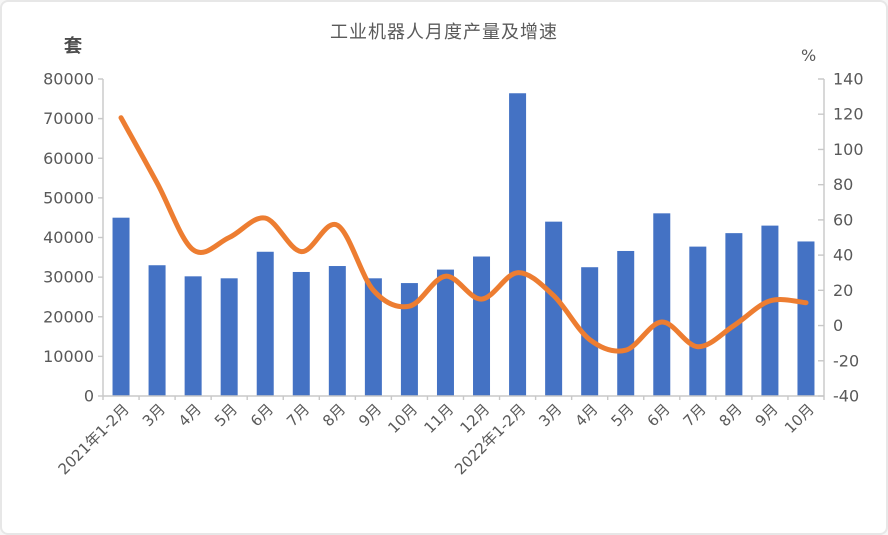 The image size is (888, 535). Describe the element at coordinates (68, 356) in the screenshot. I see `left-axis-tick-label-10000: 10000` at that location.